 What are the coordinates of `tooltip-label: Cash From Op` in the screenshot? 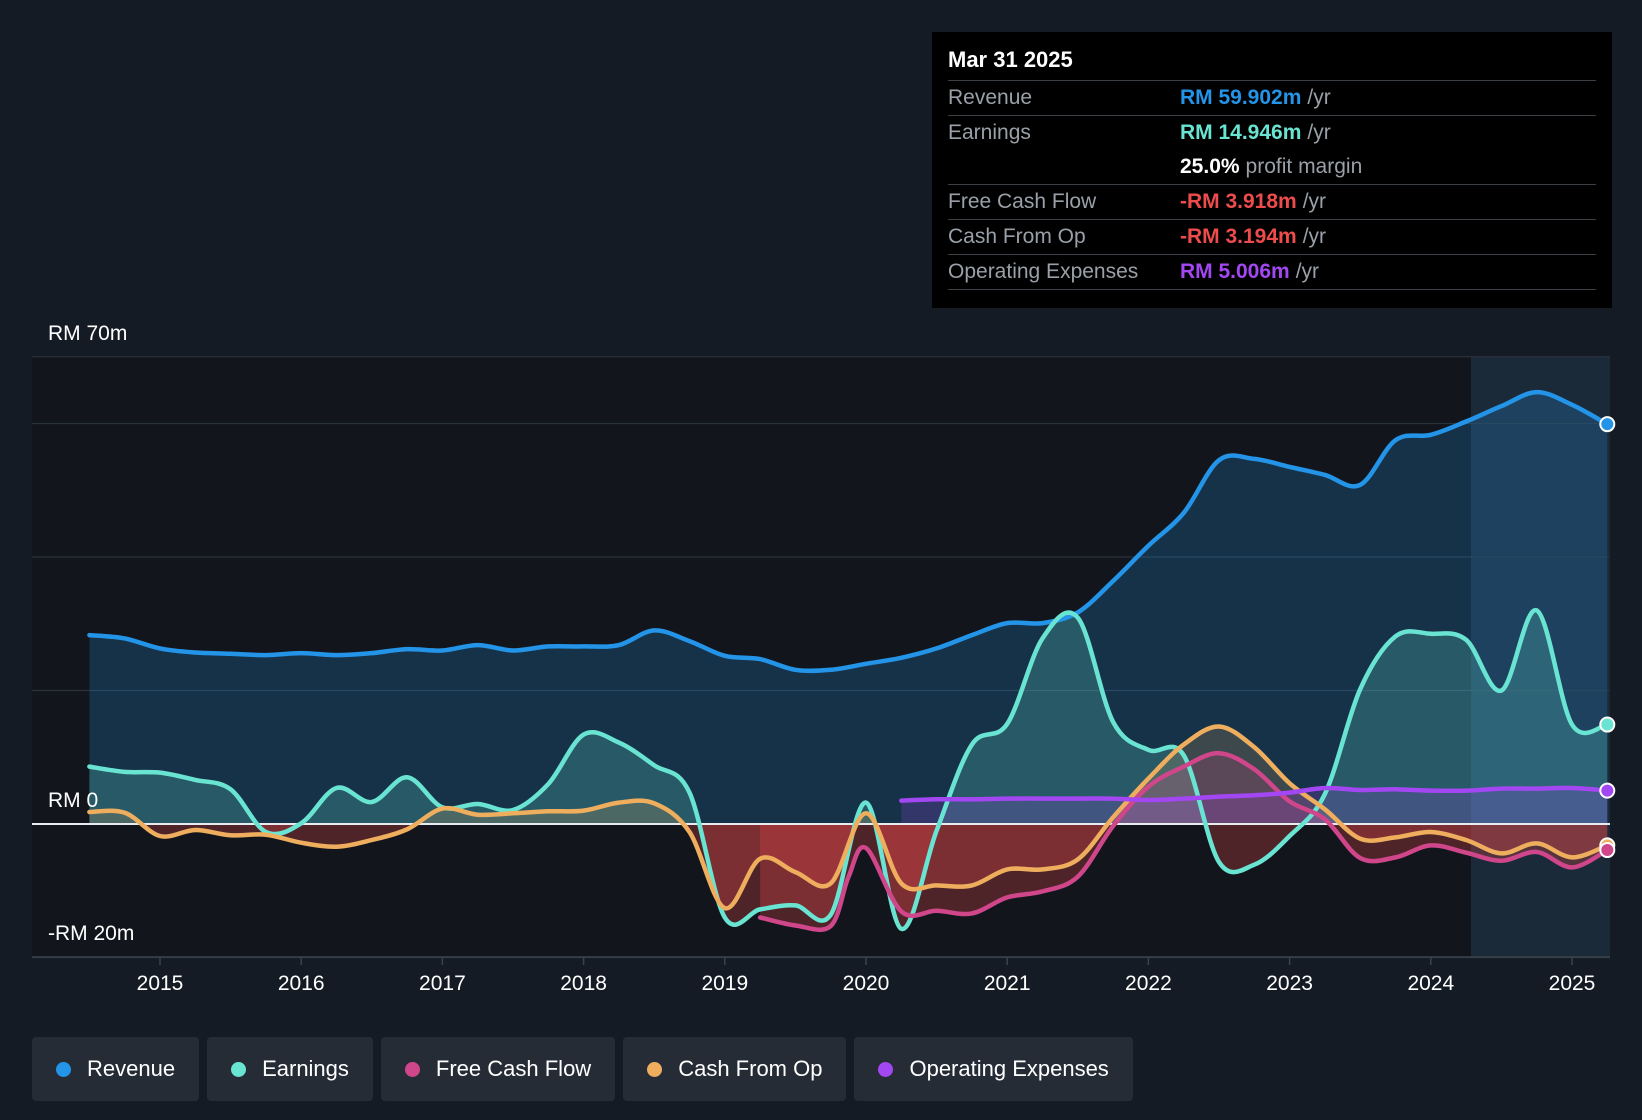 It's located at (1017, 236).